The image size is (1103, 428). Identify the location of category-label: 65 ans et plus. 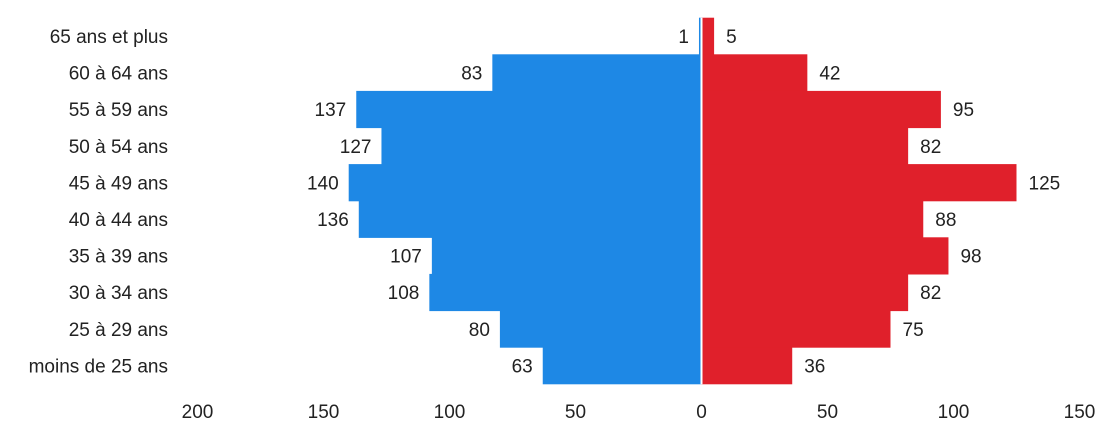
(109, 37).